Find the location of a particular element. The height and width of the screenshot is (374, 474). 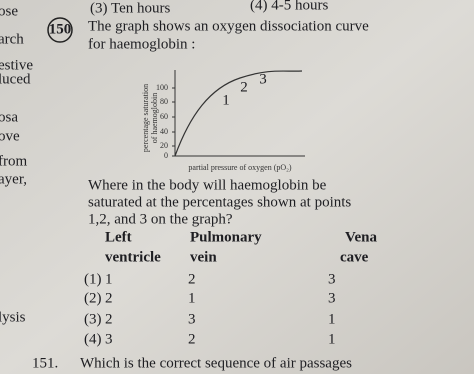

table-header: ventricle is located at coordinates (133, 257).